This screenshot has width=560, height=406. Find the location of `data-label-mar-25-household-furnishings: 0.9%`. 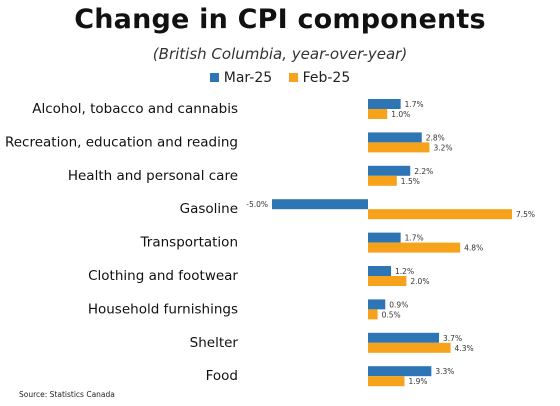

data-label-mar-25-household-furnishings: 0.9% is located at coordinates (398, 304).